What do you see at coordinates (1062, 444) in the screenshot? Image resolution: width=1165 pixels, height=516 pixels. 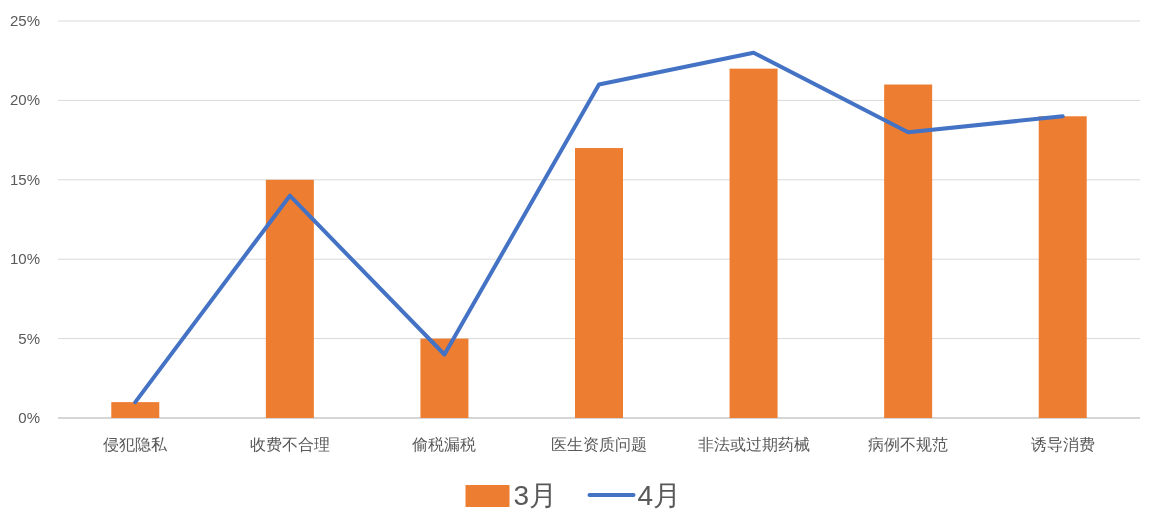 I see `x-tick-label: 诱导消费` at bounding box center [1062, 444].